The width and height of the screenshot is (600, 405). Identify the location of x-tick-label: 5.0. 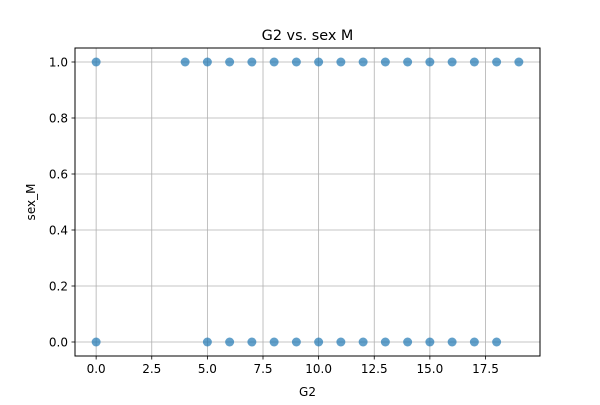
(207, 369).